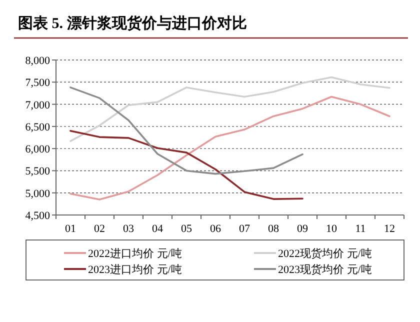 This screenshot has height=322, width=420. What do you see at coordinates (360, 229) in the screenshot?
I see `x-tick-label: 11` at bounding box center [360, 229].